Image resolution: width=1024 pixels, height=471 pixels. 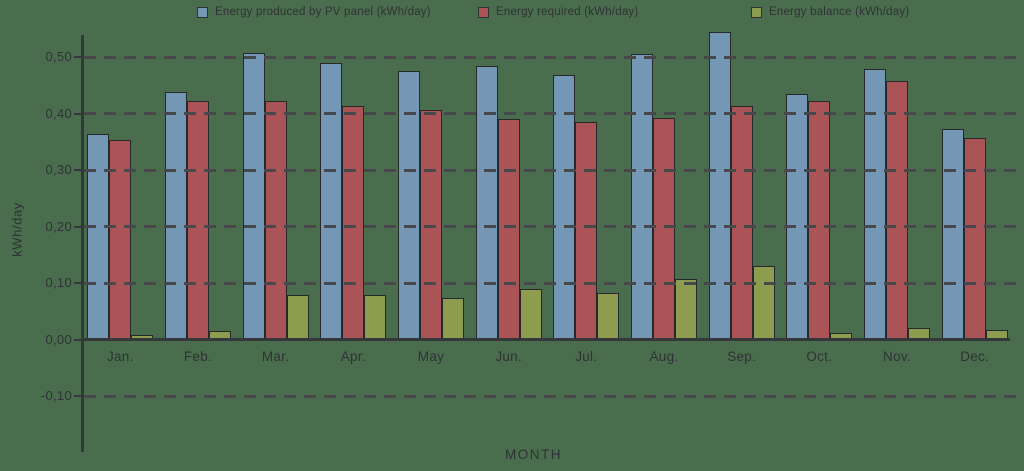 What do you see at coordinates (331, 201) in the screenshot?
I see `bar-apr-series0` at bounding box center [331, 201].